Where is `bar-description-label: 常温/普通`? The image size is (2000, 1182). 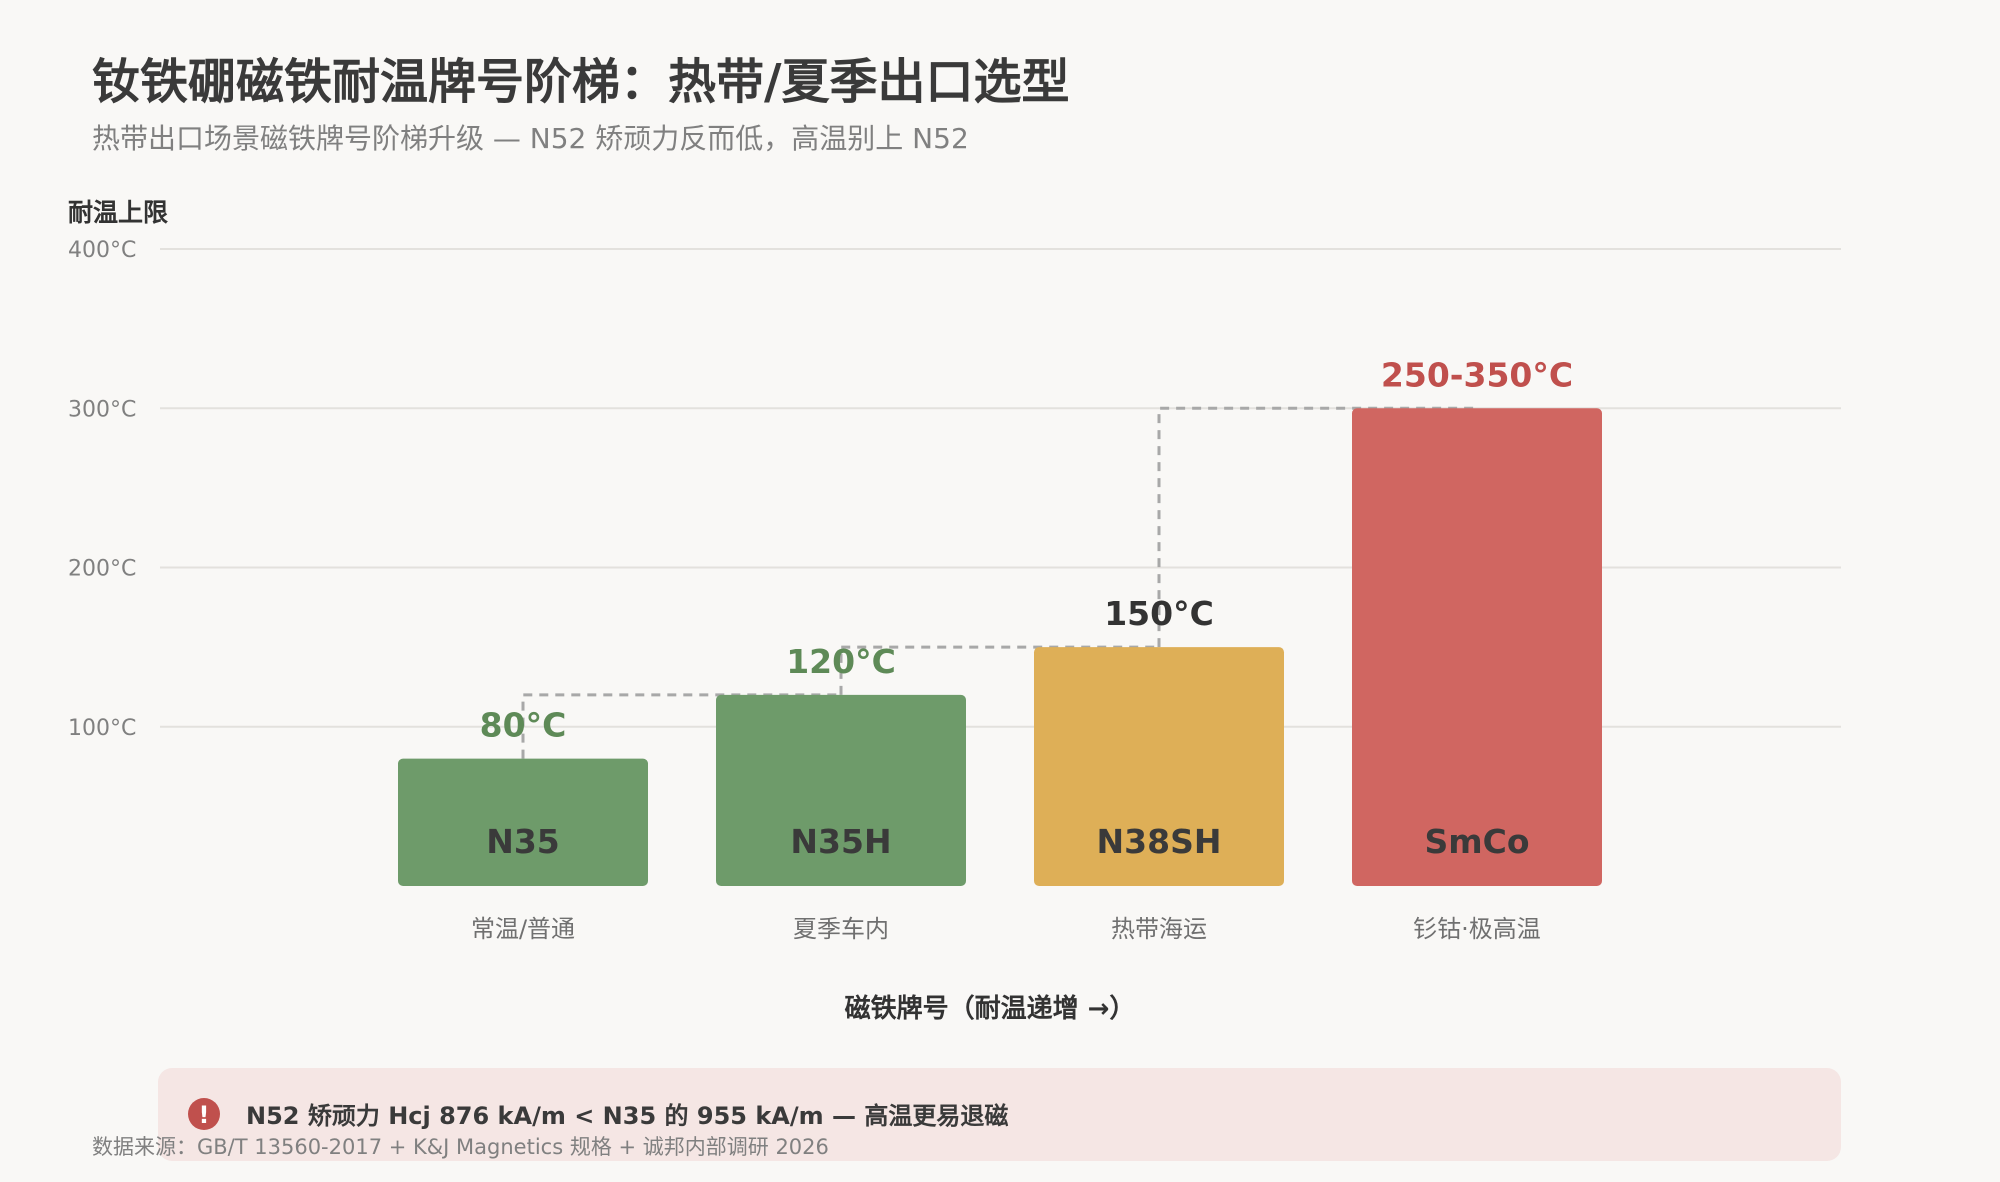
bar-description-label: 常温/普通 is located at coordinates (523, 929).